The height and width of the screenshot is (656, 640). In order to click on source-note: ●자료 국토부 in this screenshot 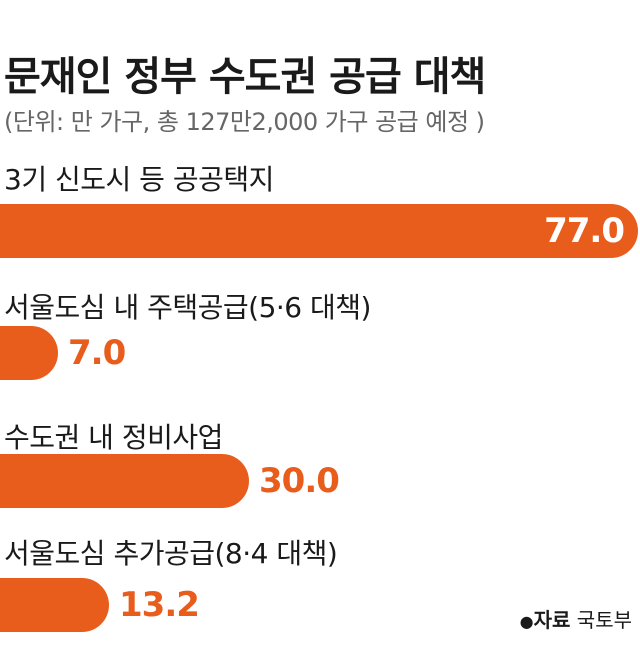, I will do `click(576, 618)`.